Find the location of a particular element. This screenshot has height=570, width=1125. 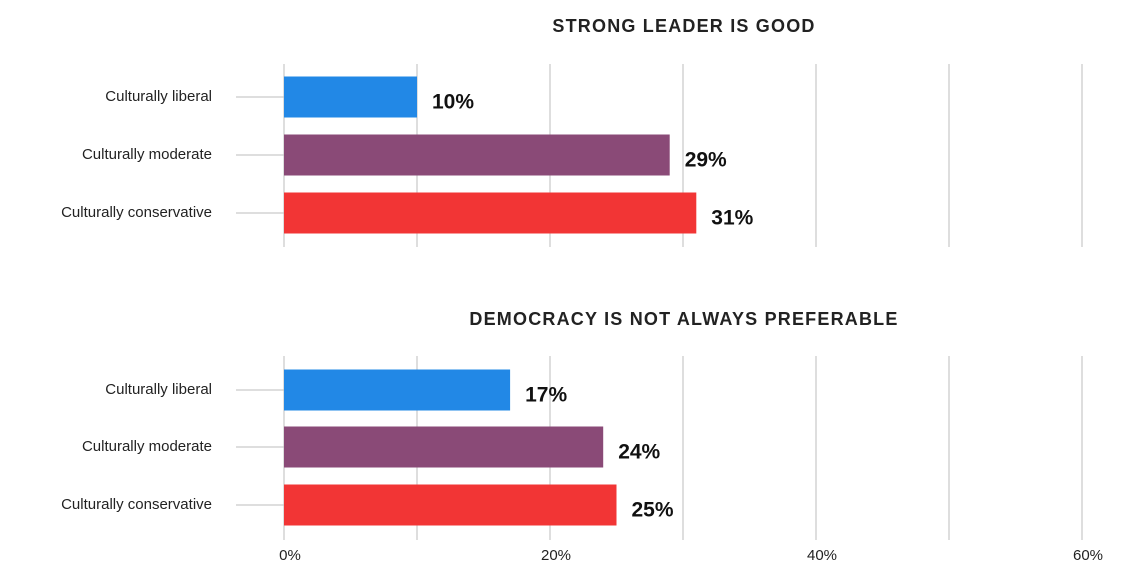

value-label: 24% is located at coordinates (639, 452).